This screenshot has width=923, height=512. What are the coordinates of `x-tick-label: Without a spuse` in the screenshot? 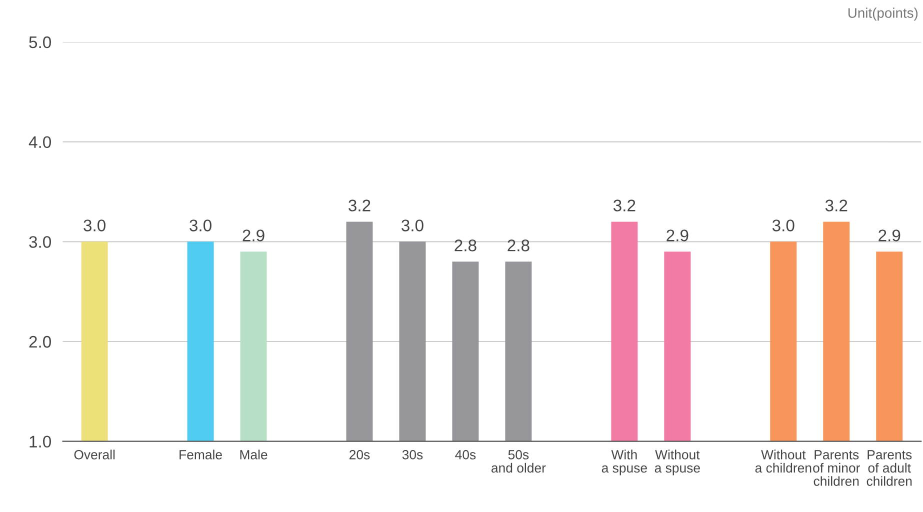 It's located at (677, 463).